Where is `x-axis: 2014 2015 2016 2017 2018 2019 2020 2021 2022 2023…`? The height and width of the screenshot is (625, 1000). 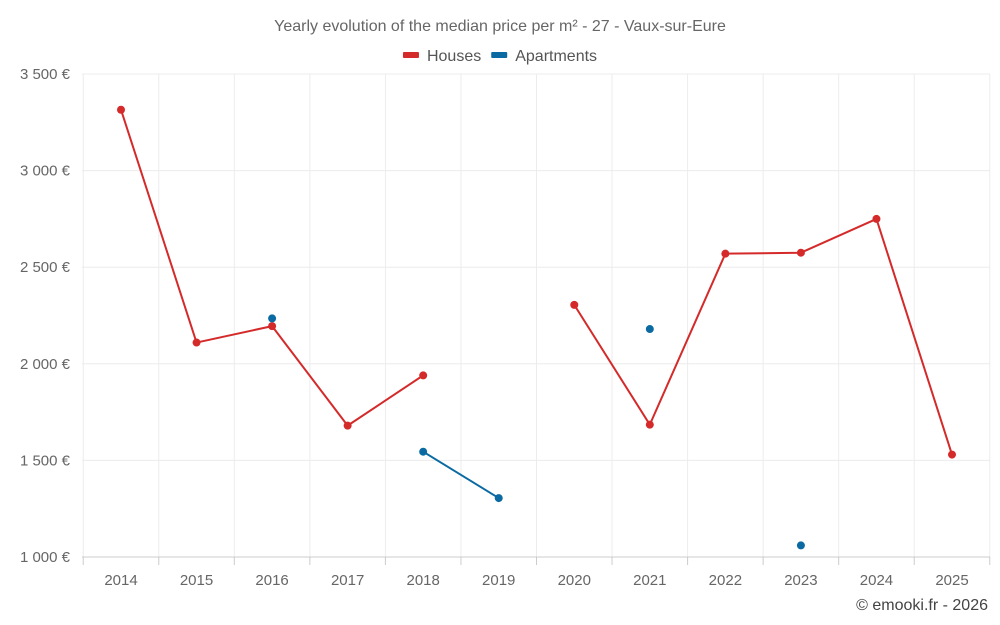
x-axis: 2014 2015 2016 2017 2018 2019 2020 2021 2022 2023… is located at coordinates (536, 572).